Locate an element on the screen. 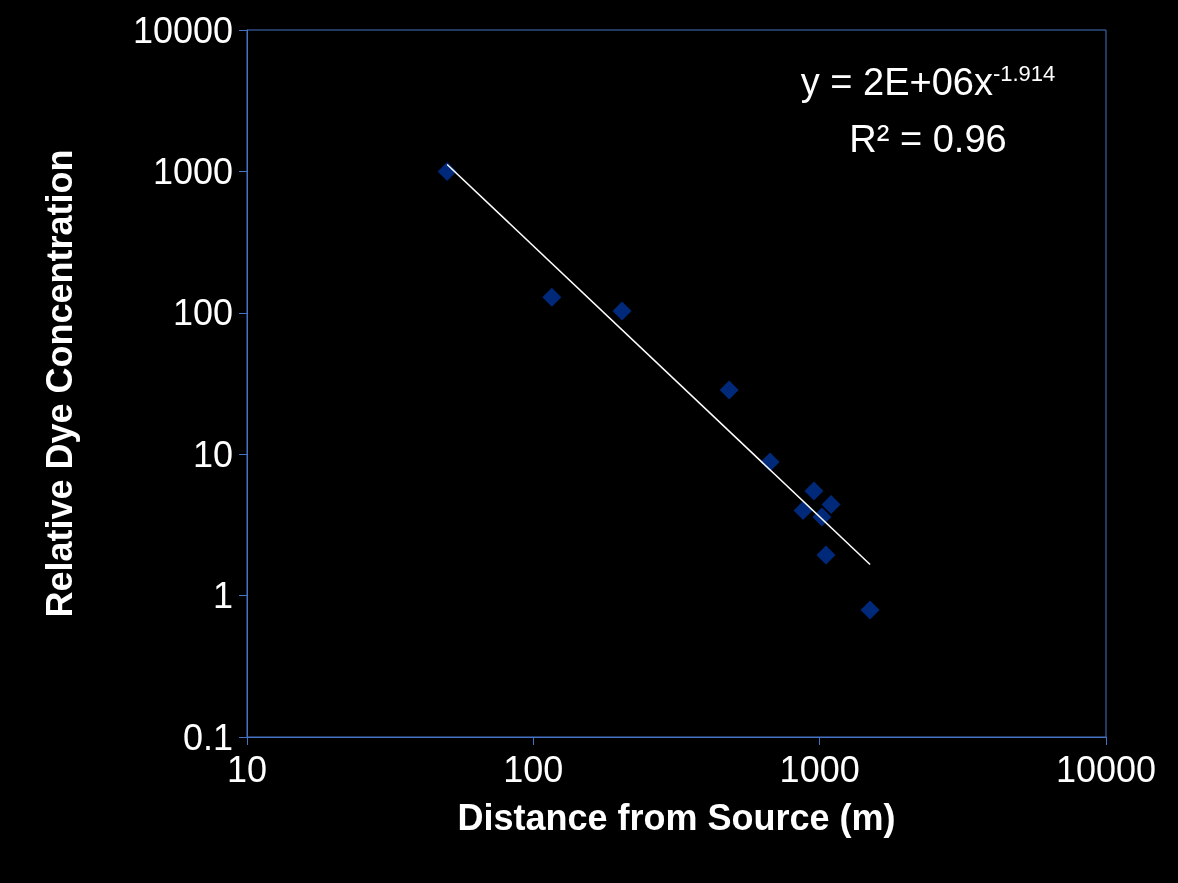  y-axis-title: Relative Dye Concentration is located at coordinates (59, 383).